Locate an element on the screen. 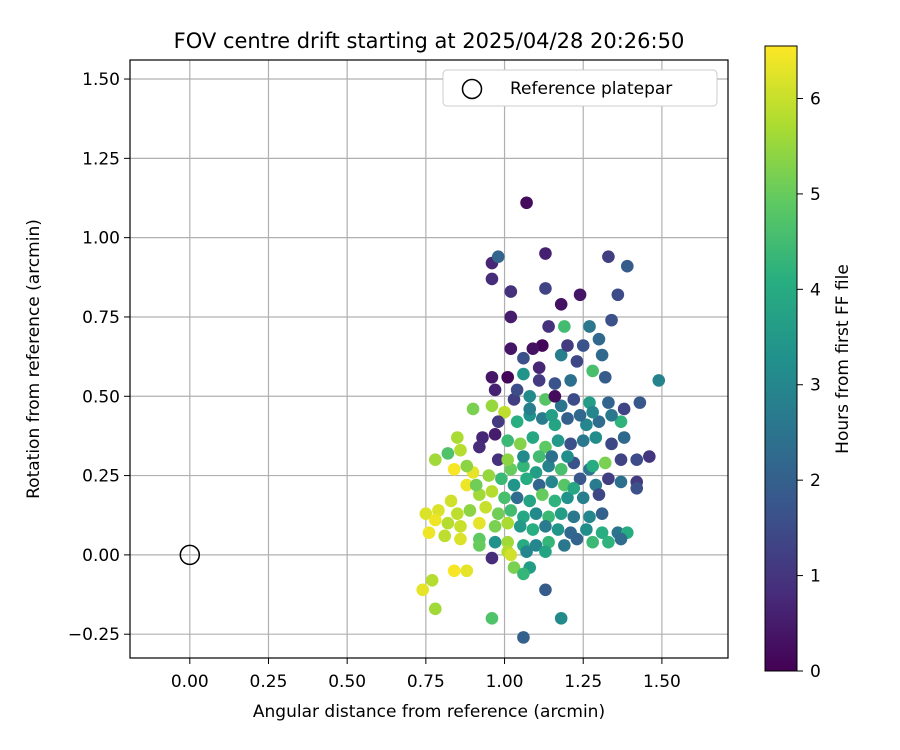 This screenshot has width=900, height=750. y-tick-label: 1.00 is located at coordinates (101, 239).